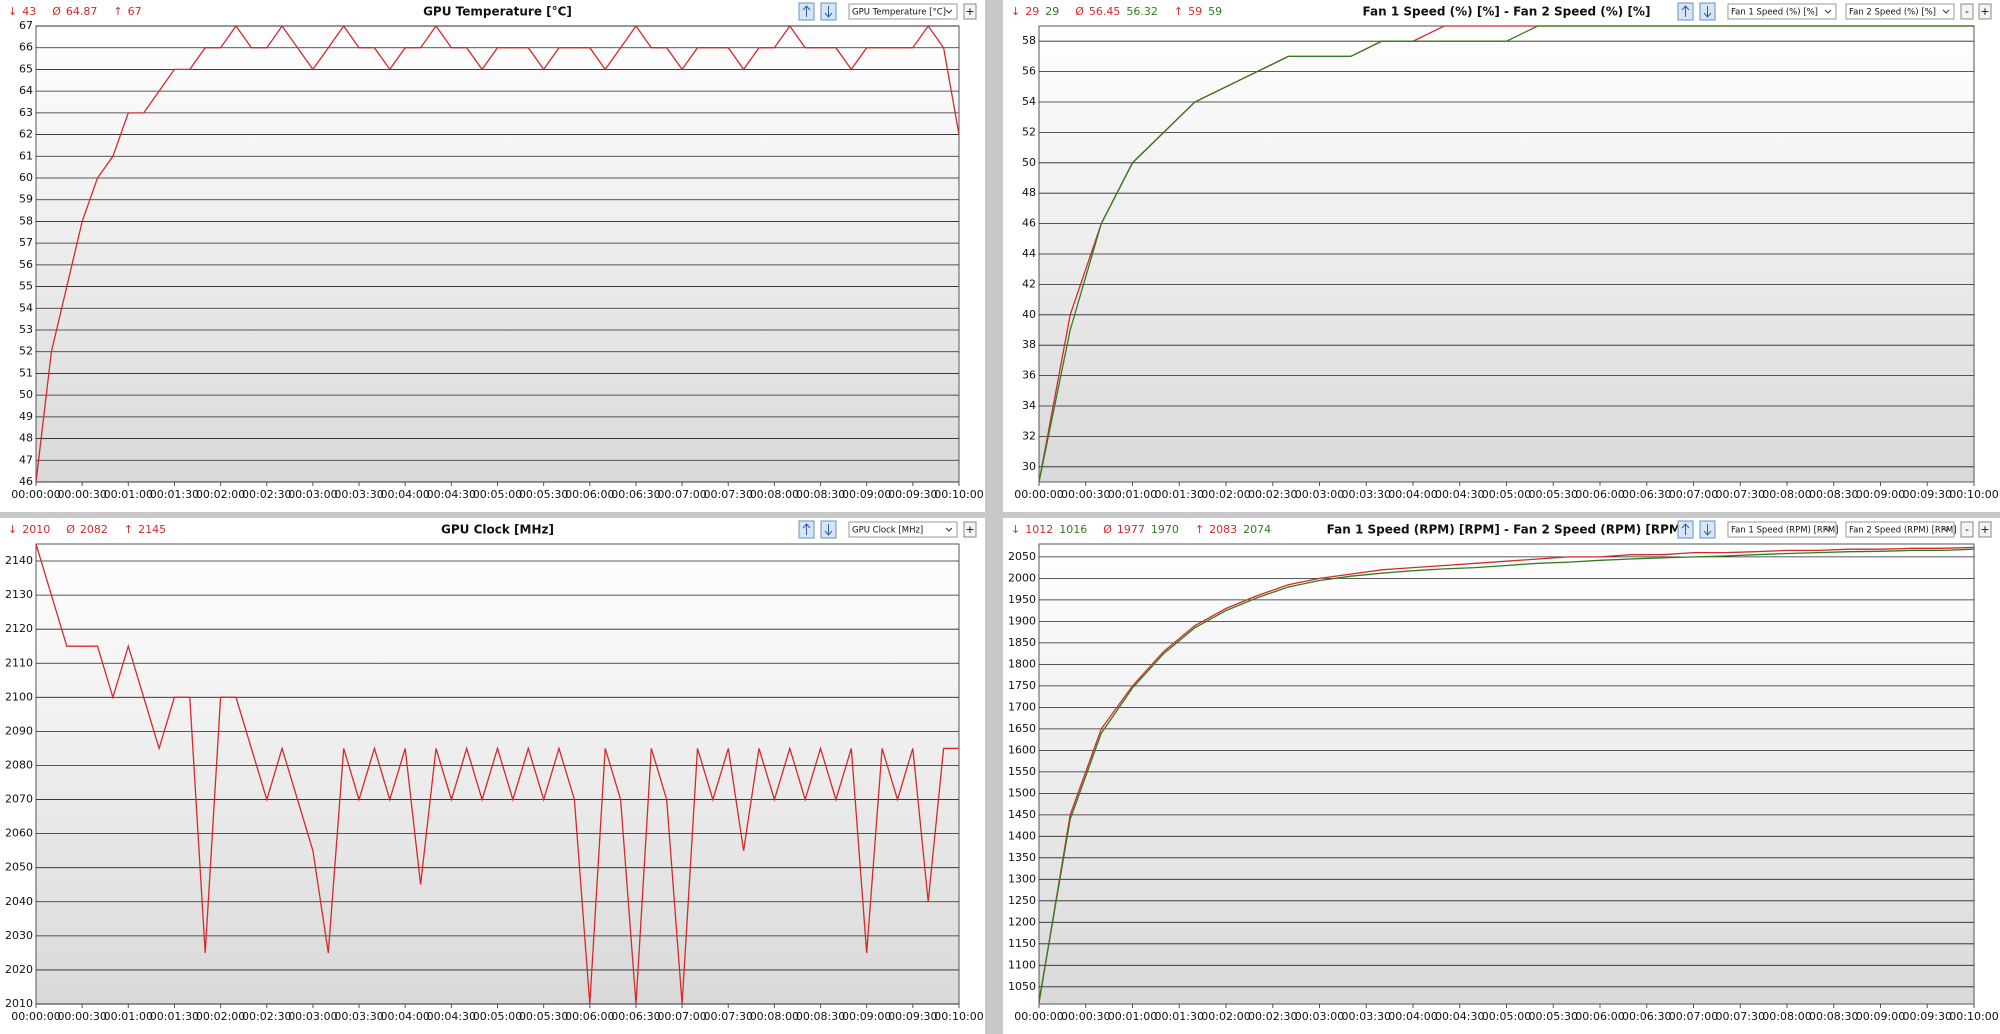  What do you see at coordinates (1022, 620) in the screenshot?
I see `y-tick-label: 1900` at bounding box center [1022, 620].